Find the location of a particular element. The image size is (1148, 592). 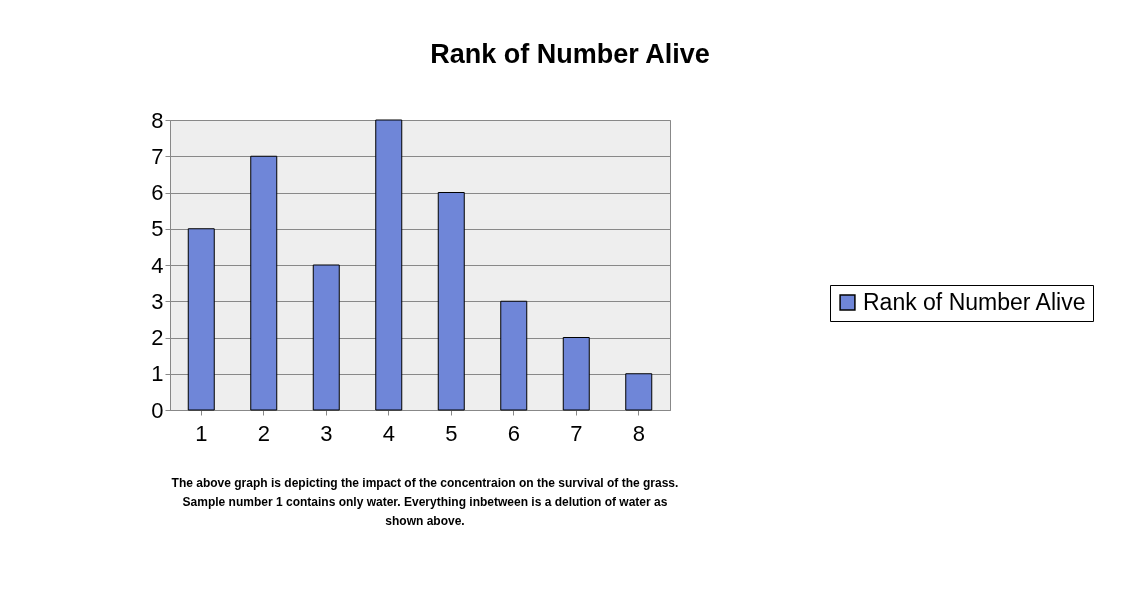

y-tick-label: 6 is located at coordinates (157, 192).